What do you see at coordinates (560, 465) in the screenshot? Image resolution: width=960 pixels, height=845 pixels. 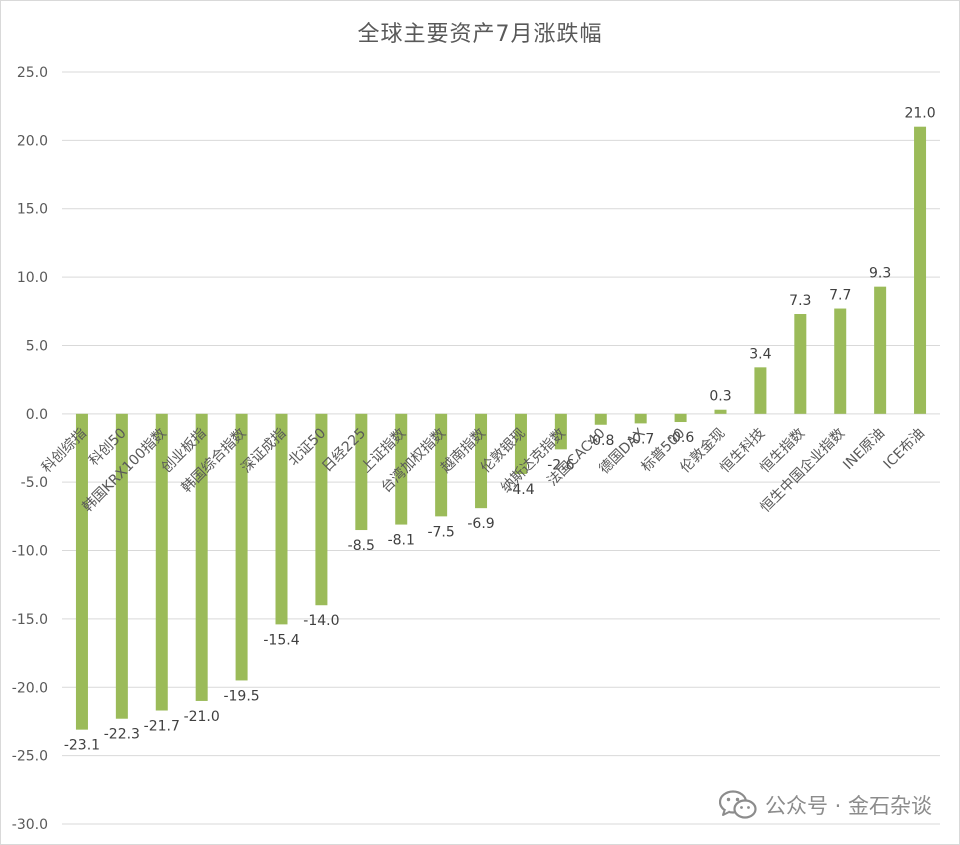 I see `data-label: -2.6` at bounding box center [560, 465].